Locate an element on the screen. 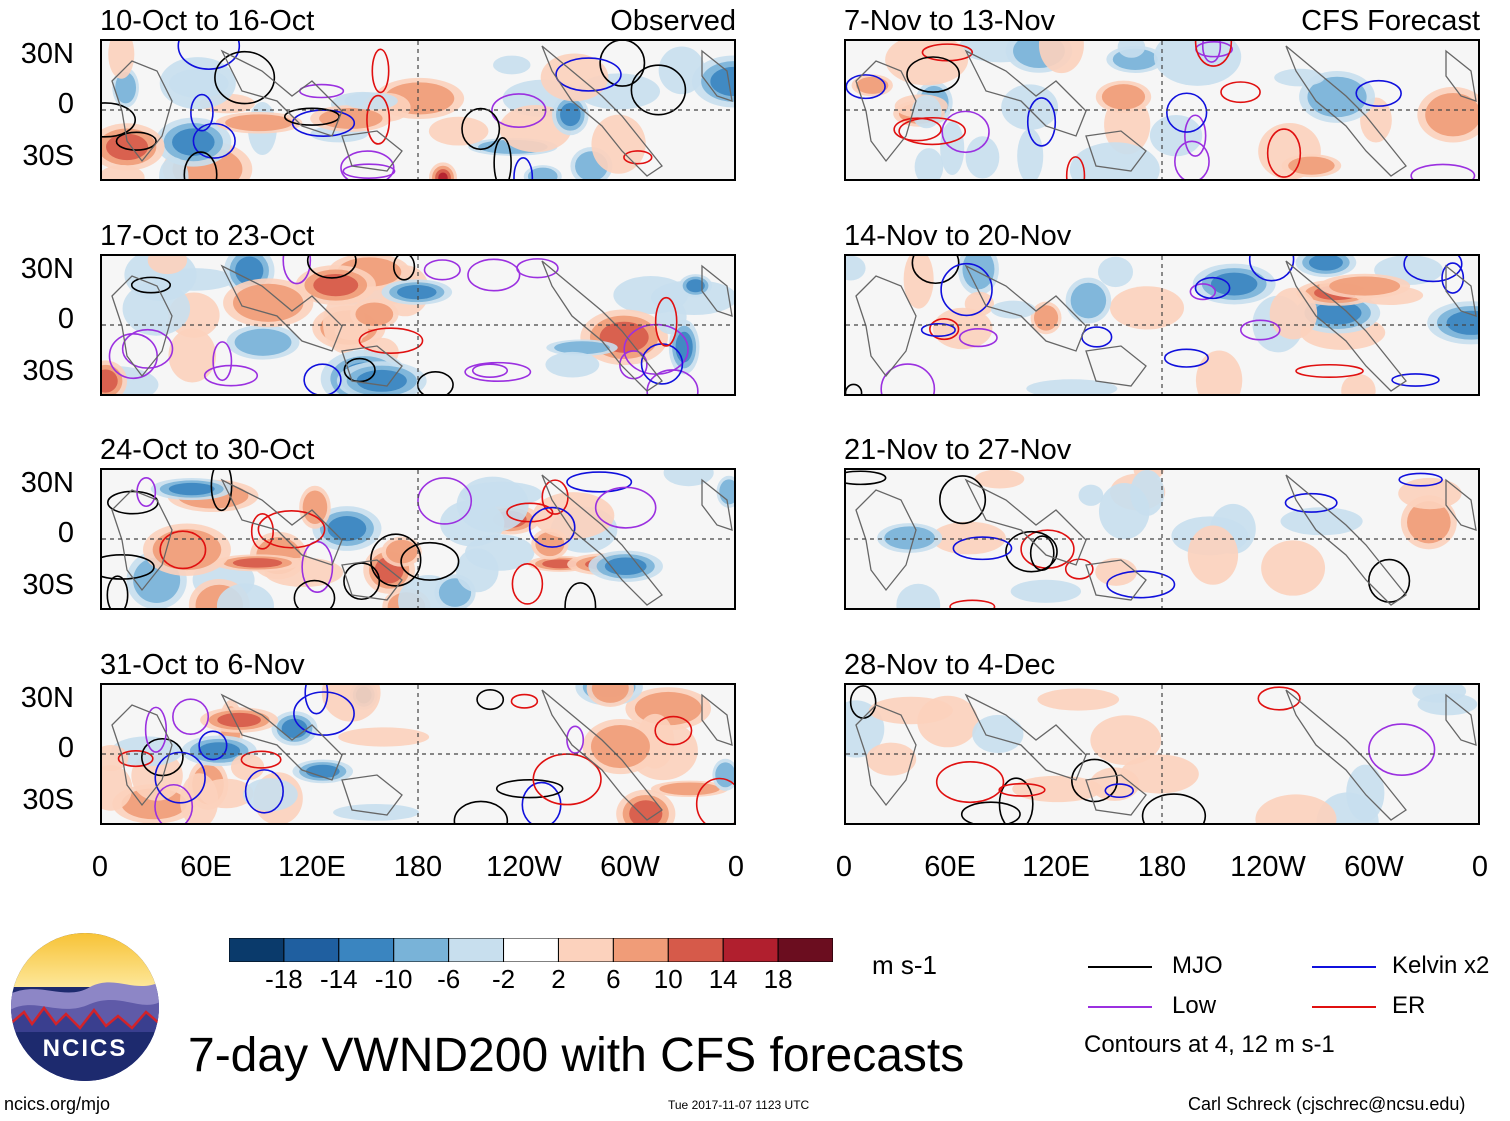  lat-tick-3-30S: 30S is located at coordinates (48, 585).